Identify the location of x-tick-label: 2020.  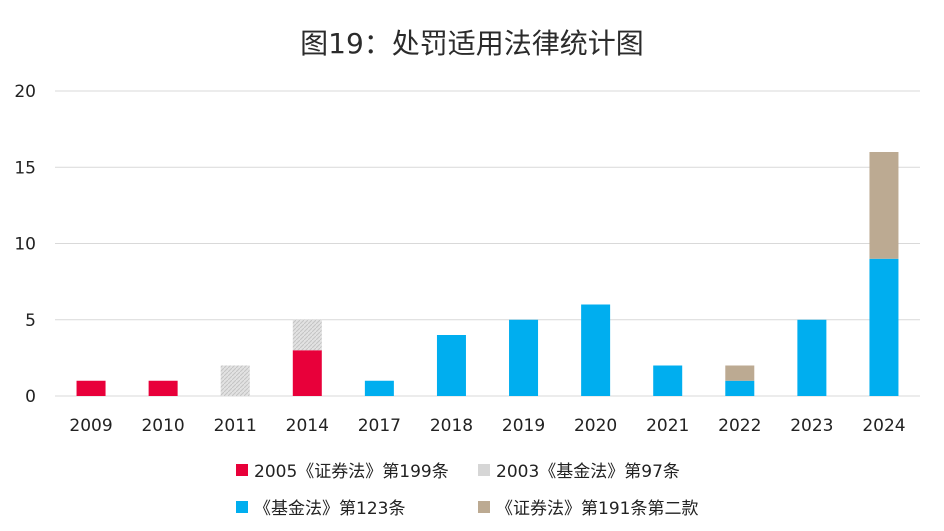
(595, 426).